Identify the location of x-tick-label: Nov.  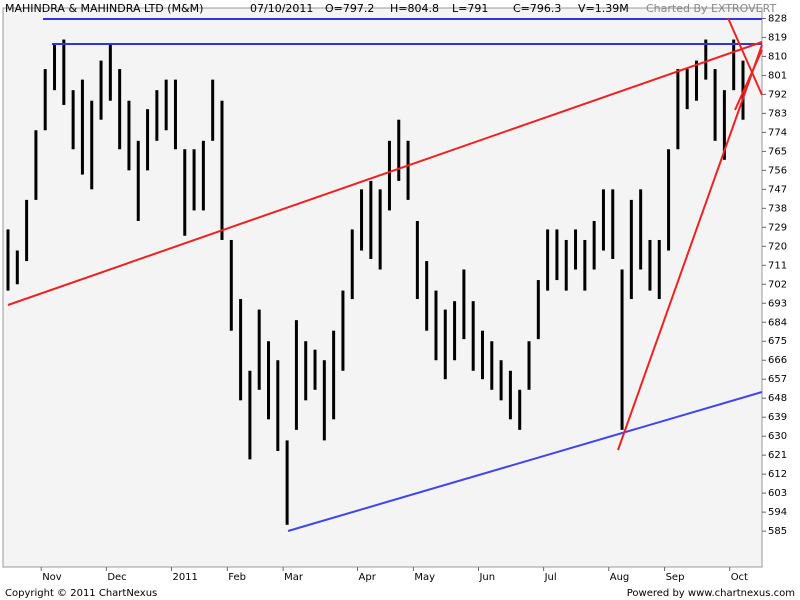
(52, 577).